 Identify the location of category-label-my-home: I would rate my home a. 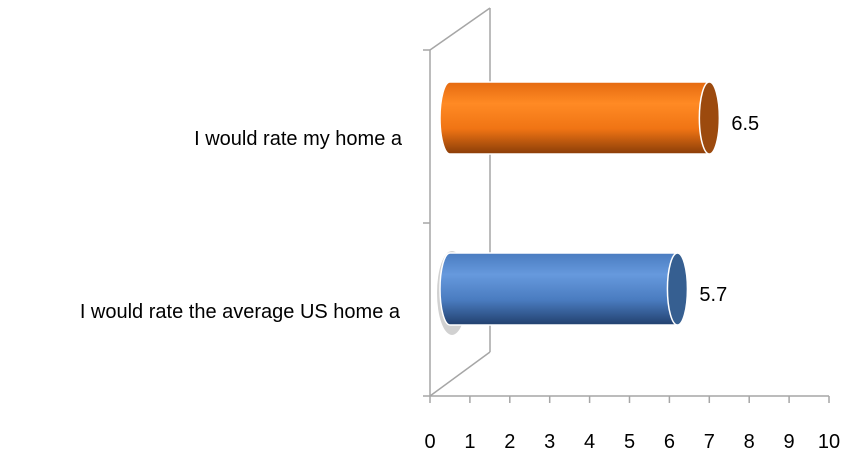
(298, 139).